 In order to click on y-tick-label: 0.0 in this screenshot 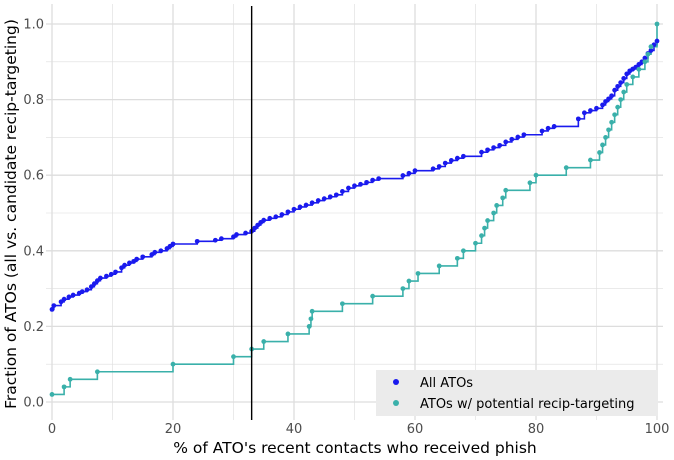, I will do `click(33, 403)`.